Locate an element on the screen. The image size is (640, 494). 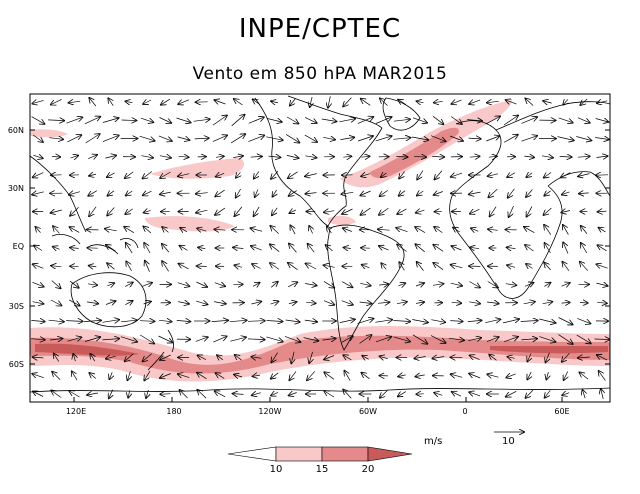
longitude-axis: 120E 180 120W 60W 0 60E is located at coordinates (318, 406).